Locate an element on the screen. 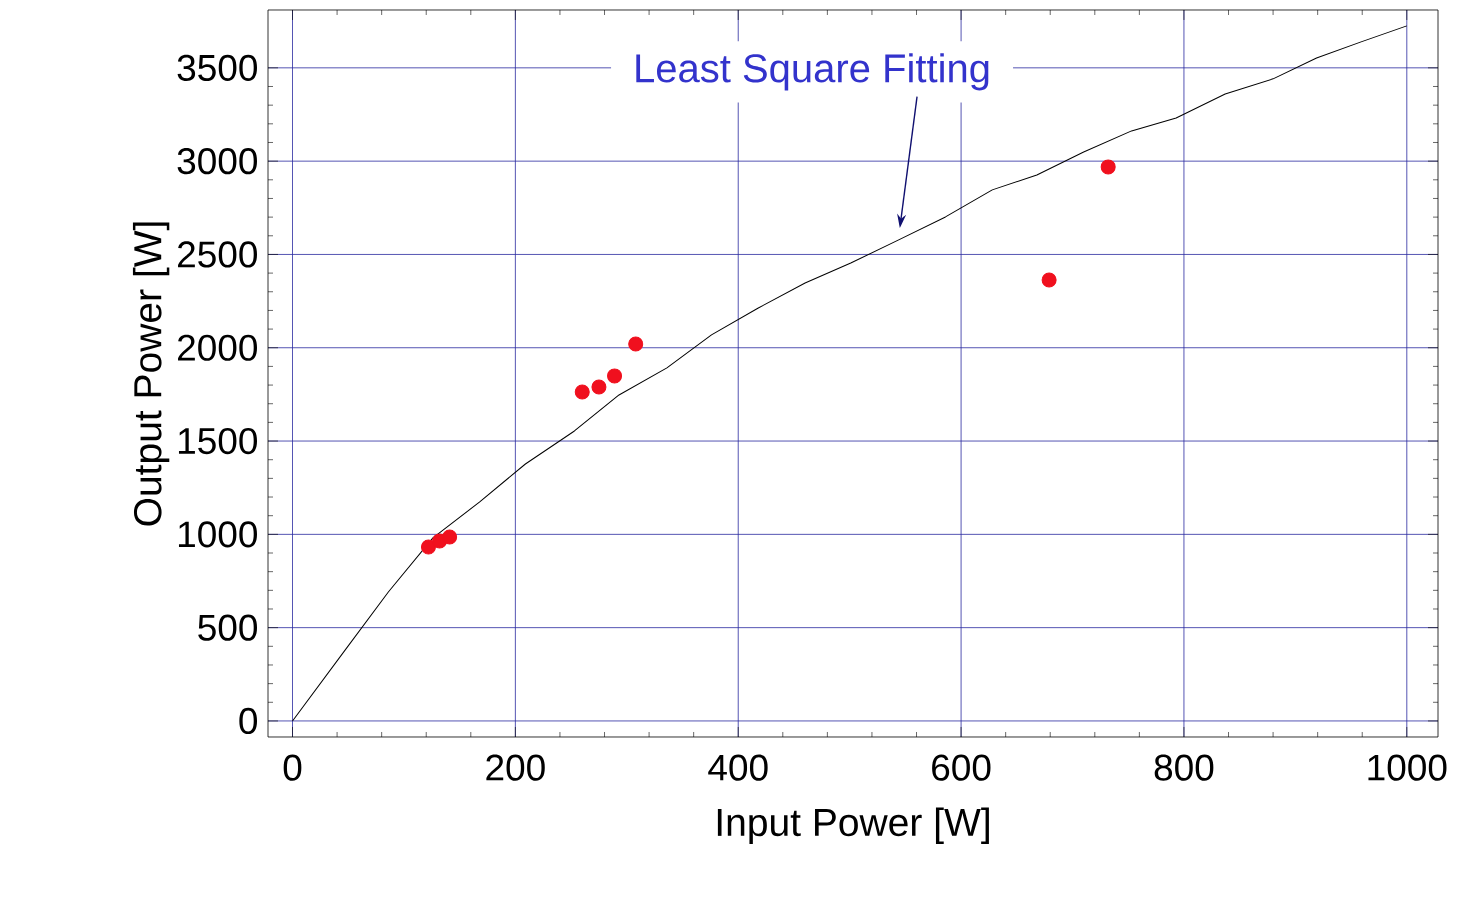  y-tick-label: 2500 is located at coordinates (218, 254).